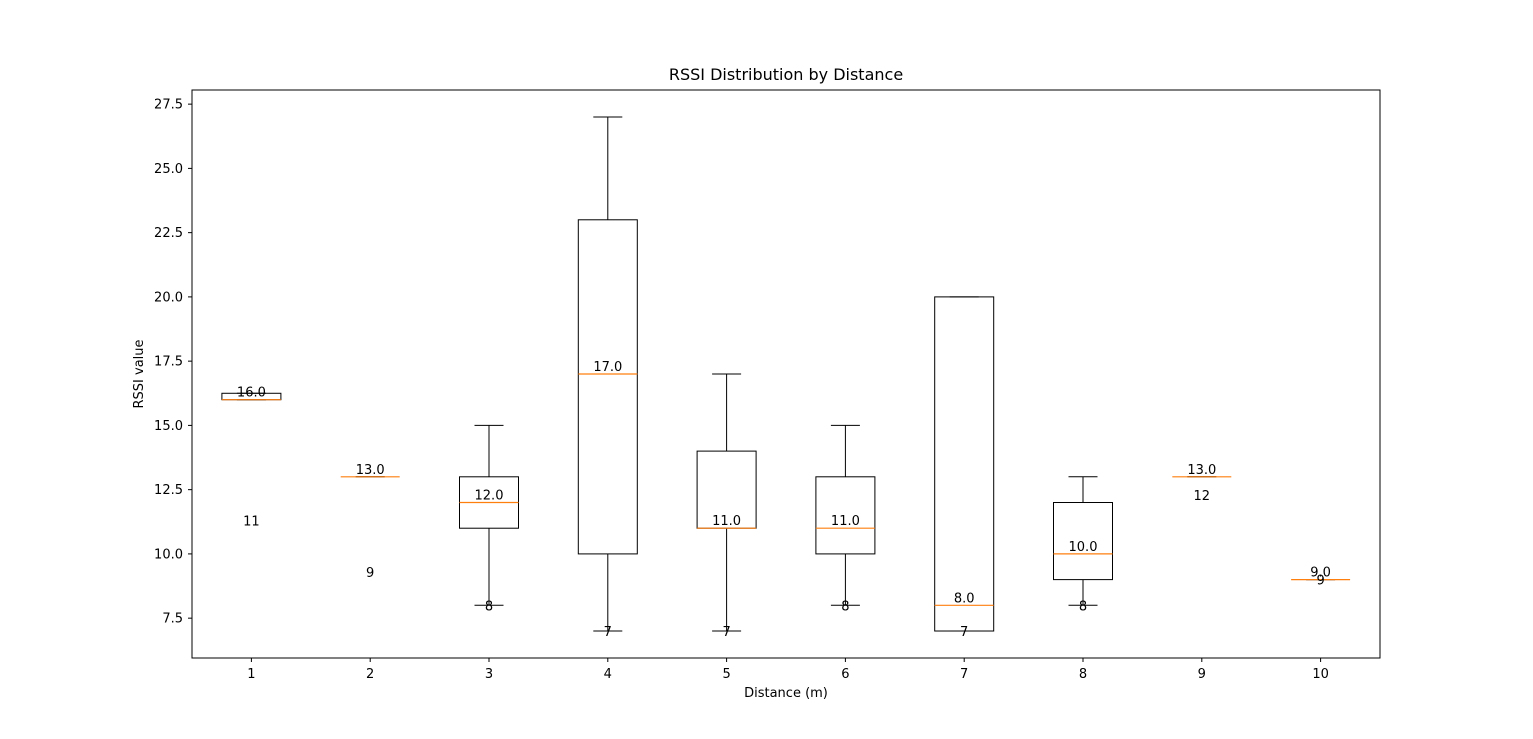 The height and width of the screenshot is (739, 1533). Describe the element at coordinates (1320, 674) in the screenshot. I see `x-tick-label: 10` at that location.